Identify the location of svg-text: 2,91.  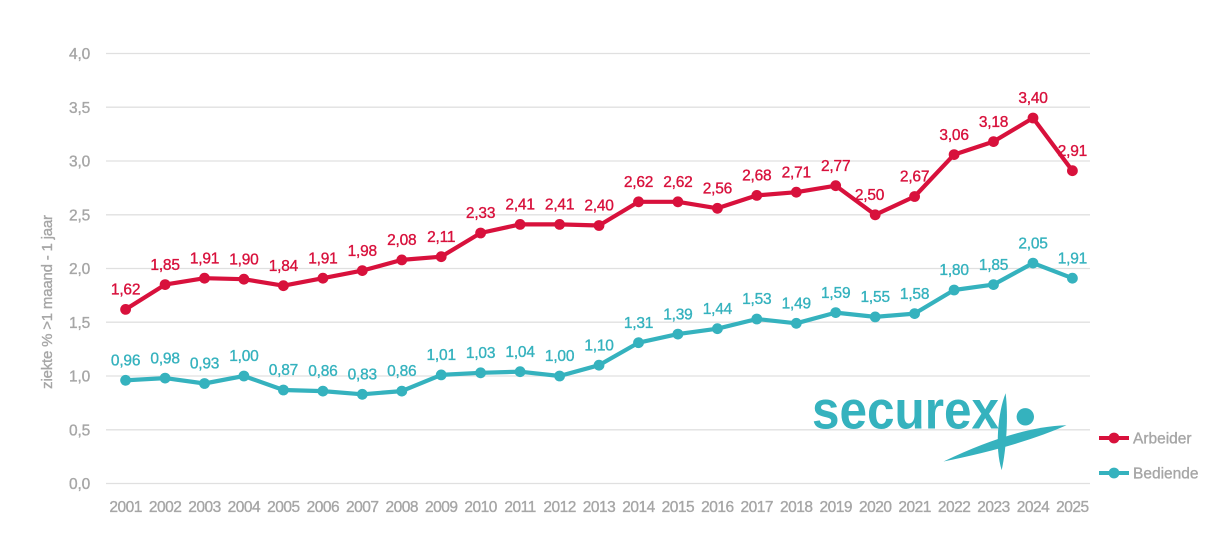
(1072, 151).